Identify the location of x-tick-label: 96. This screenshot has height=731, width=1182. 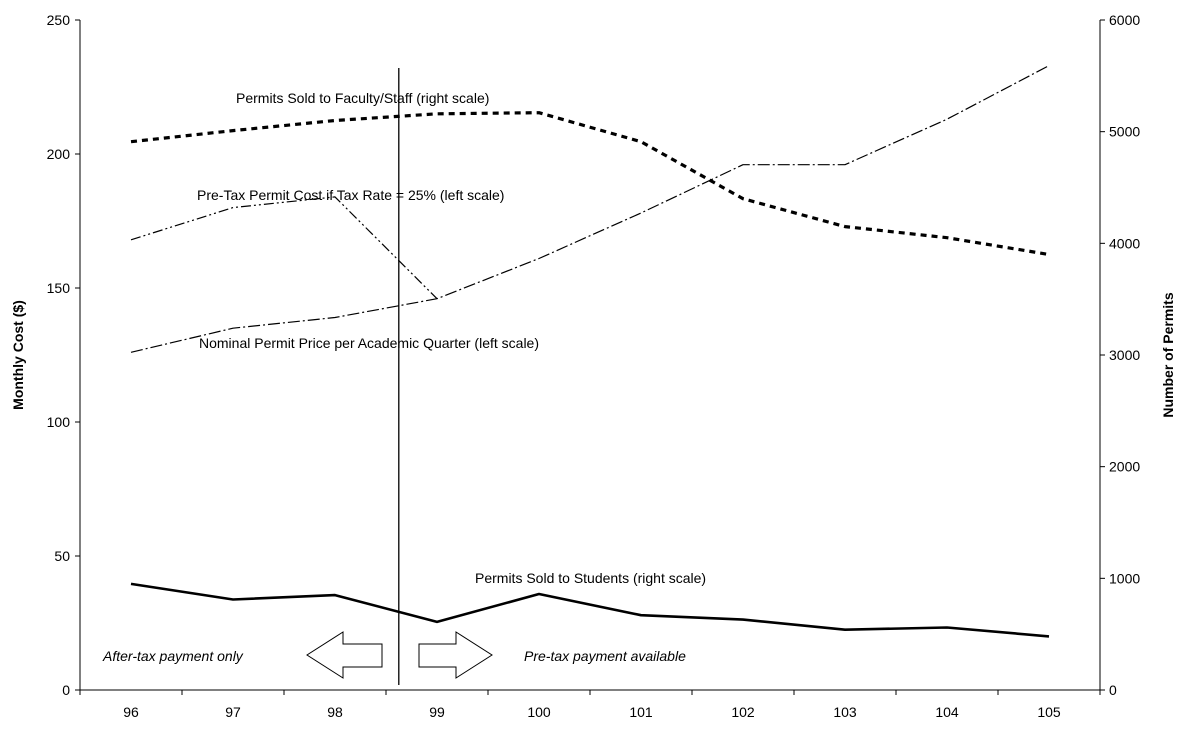
(131, 712).